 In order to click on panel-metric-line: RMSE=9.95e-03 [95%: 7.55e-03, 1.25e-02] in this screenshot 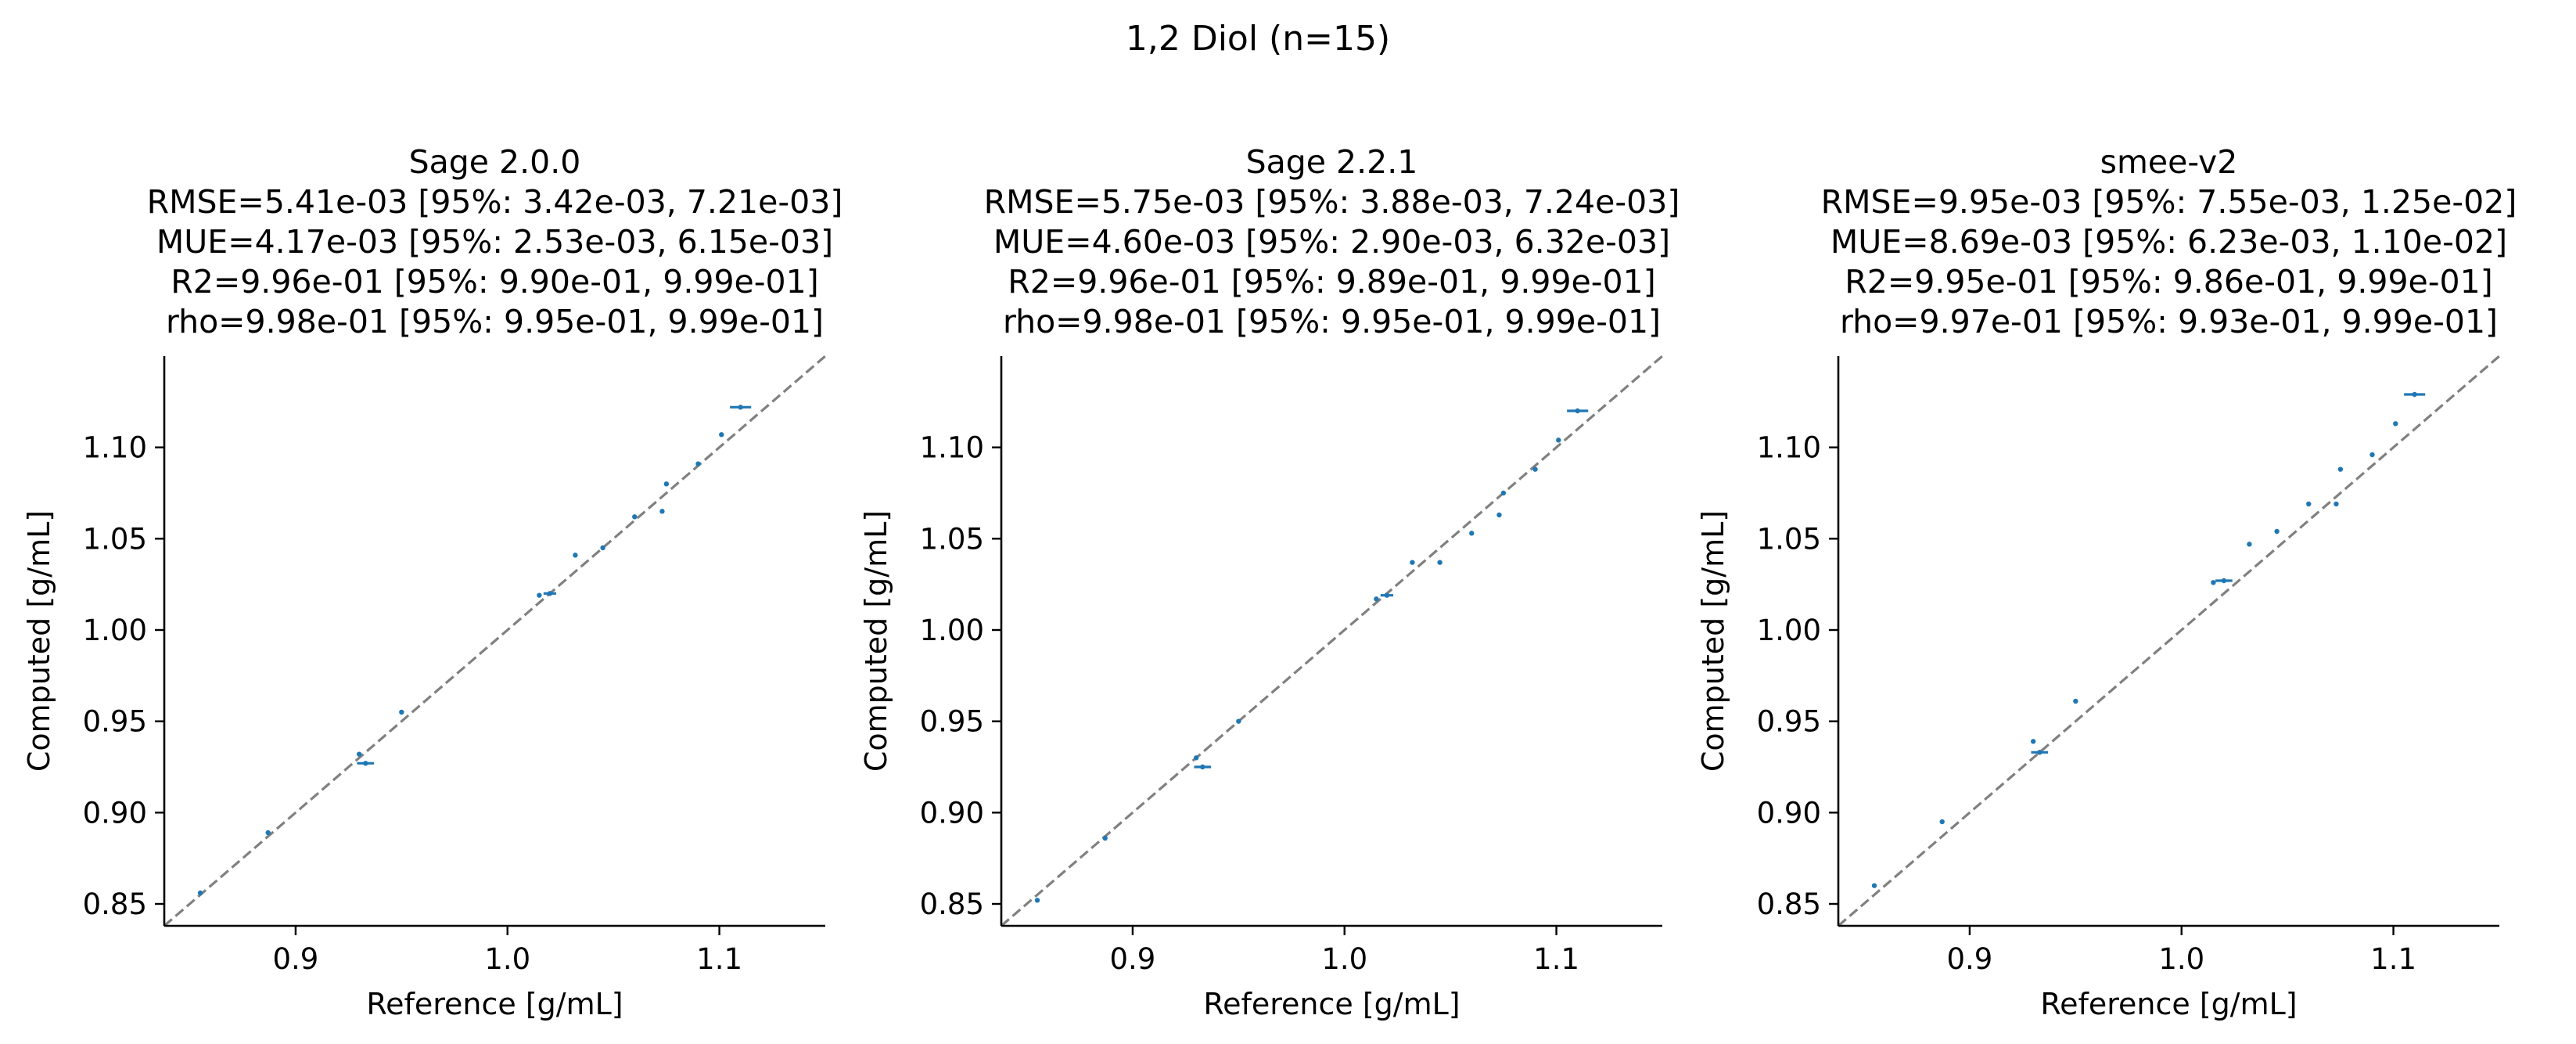, I will do `click(2169, 202)`.